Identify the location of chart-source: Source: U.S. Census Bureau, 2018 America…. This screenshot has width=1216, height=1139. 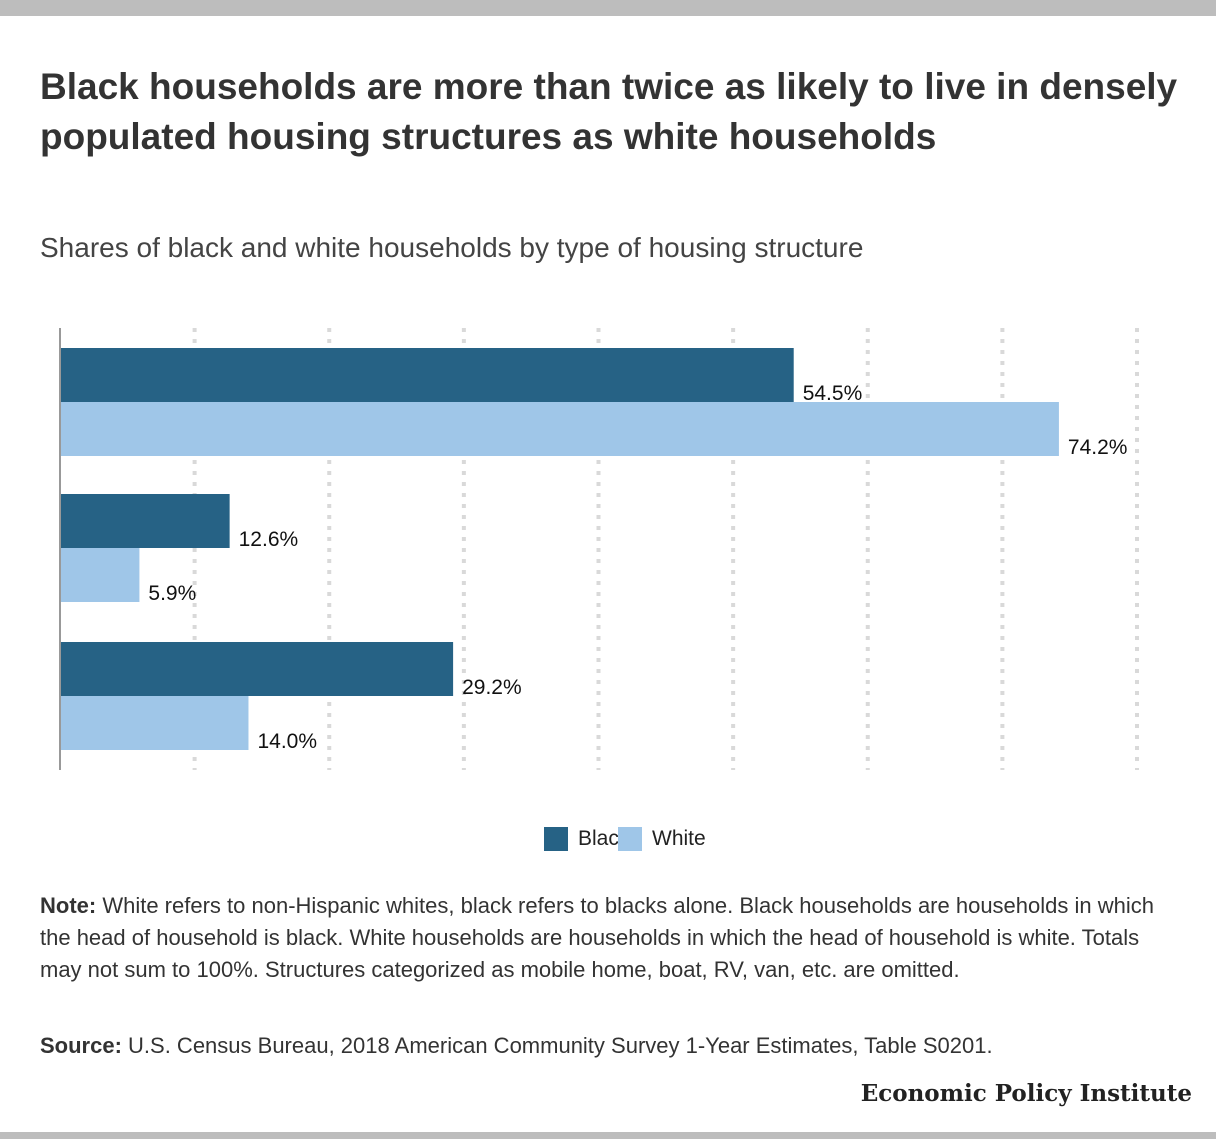
(610, 1046).